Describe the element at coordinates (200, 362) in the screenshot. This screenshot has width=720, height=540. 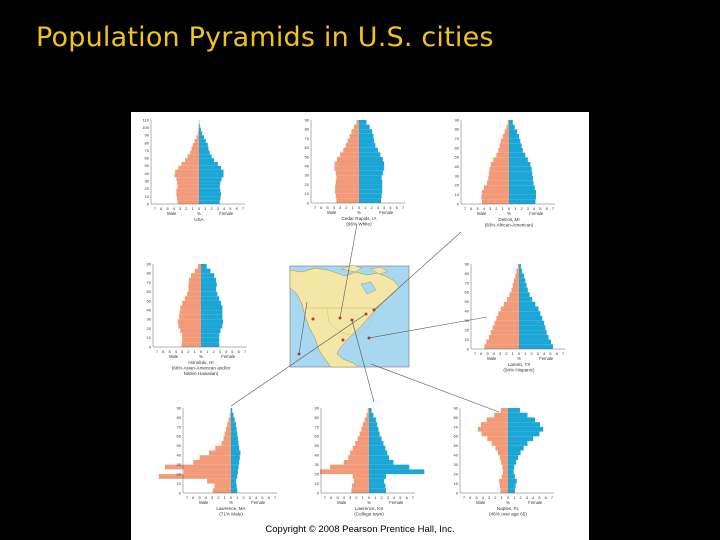
I see `city-caption: Honolulu, HI` at that location.